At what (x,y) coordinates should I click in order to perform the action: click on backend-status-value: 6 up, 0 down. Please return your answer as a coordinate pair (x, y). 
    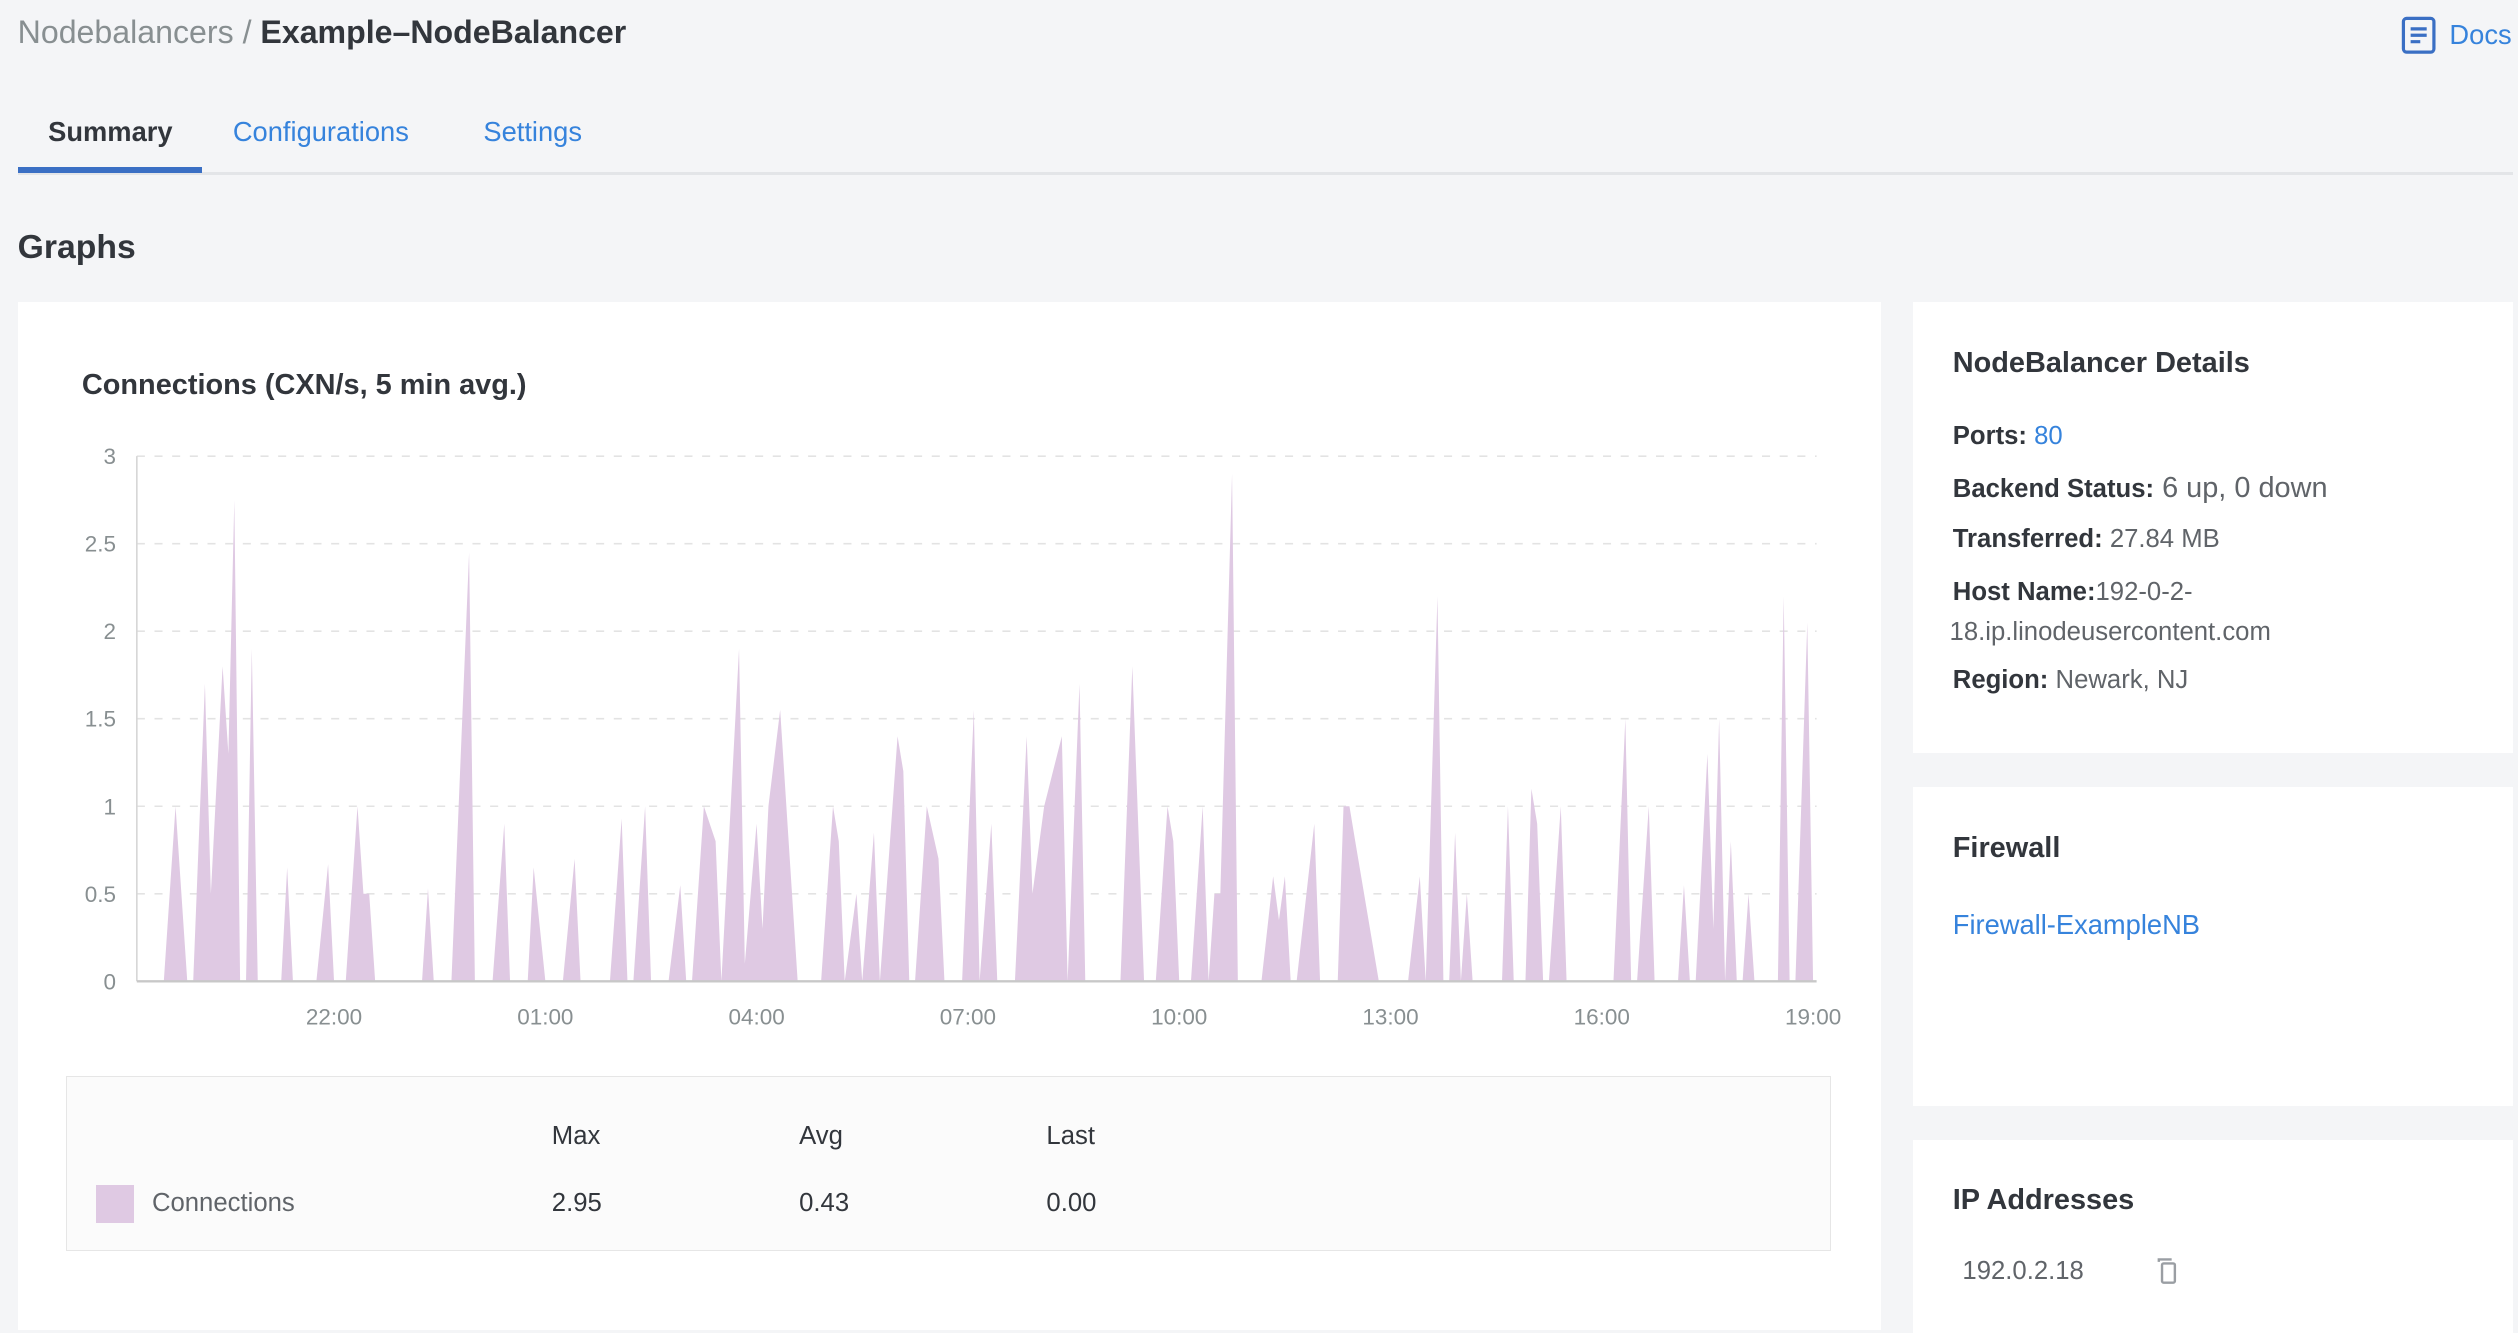
    Looking at the image, I should click on (2245, 488).